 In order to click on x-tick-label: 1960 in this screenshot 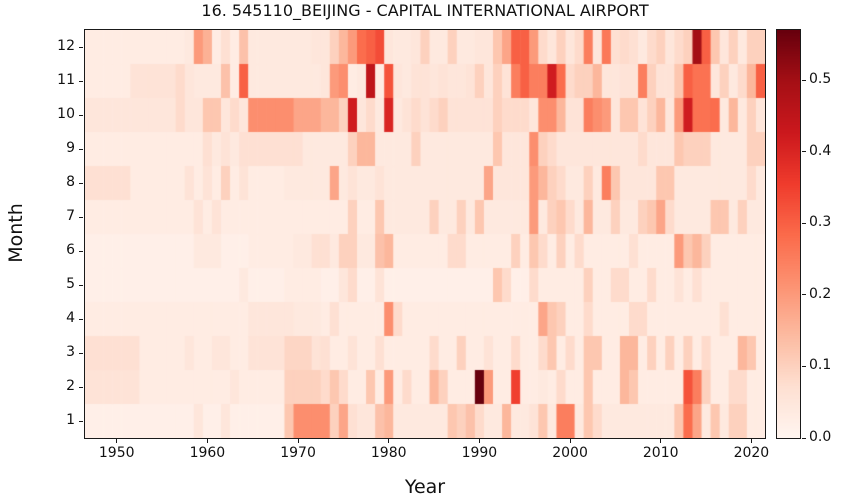, I will do `click(207, 453)`.